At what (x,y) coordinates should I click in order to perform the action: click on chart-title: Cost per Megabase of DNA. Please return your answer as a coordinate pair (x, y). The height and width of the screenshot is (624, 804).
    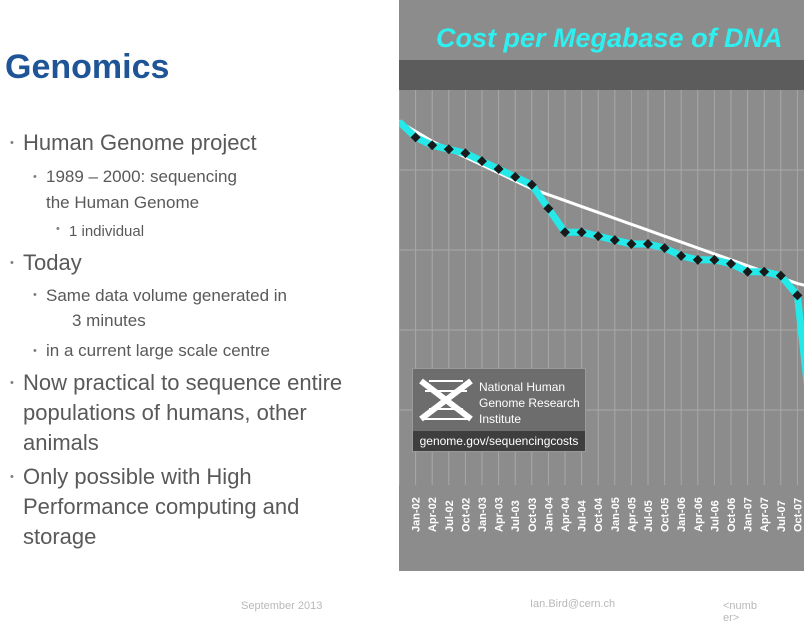
    Looking at the image, I should click on (609, 38).